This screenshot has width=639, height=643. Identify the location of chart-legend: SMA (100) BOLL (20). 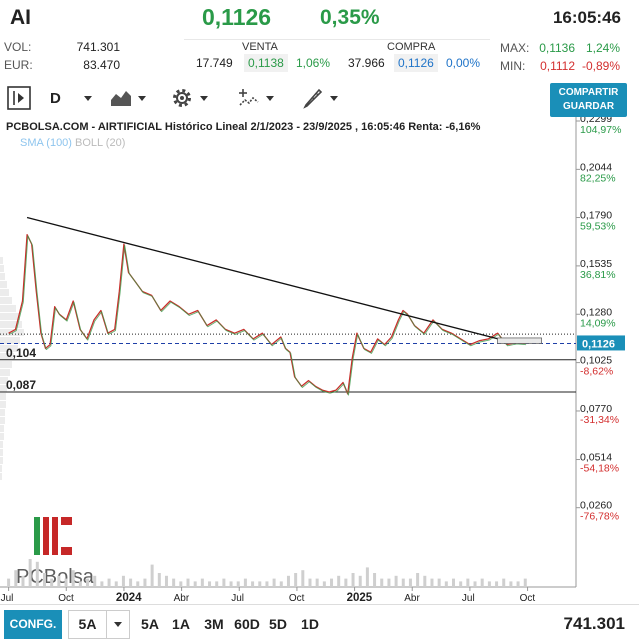
(72, 143).